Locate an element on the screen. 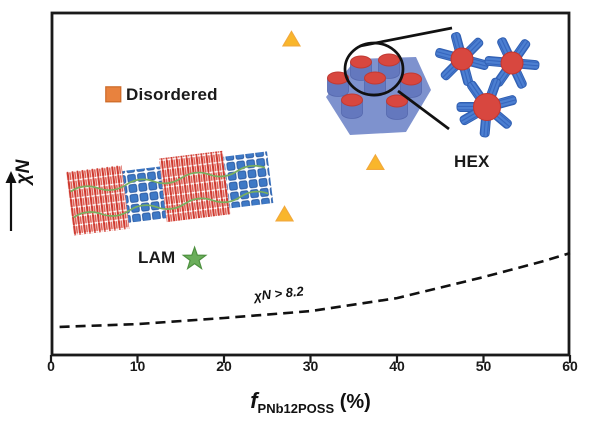  x-tick-label: 0 is located at coordinates (51, 366).